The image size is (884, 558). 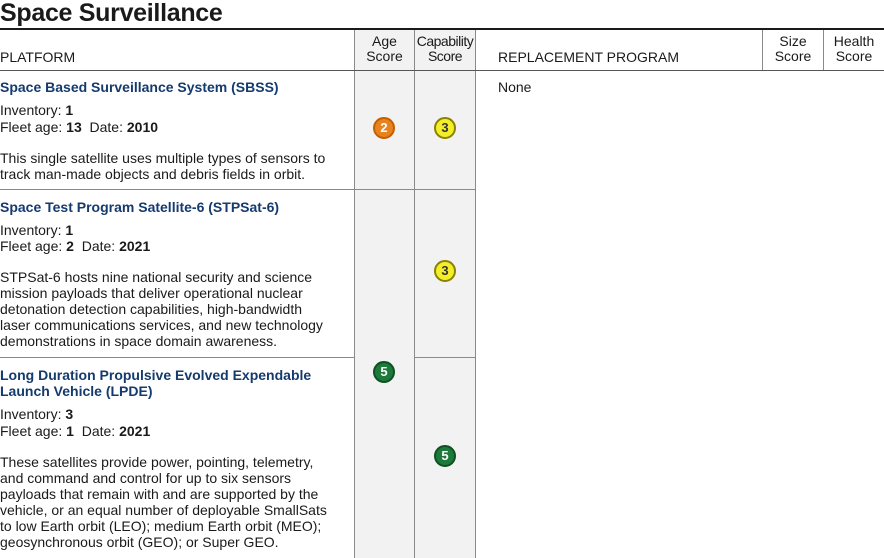 What do you see at coordinates (139, 87) in the screenshot?
I see `platform-name: Space Based Surveillance System (SBSS)` at bounding box center [139, 87].